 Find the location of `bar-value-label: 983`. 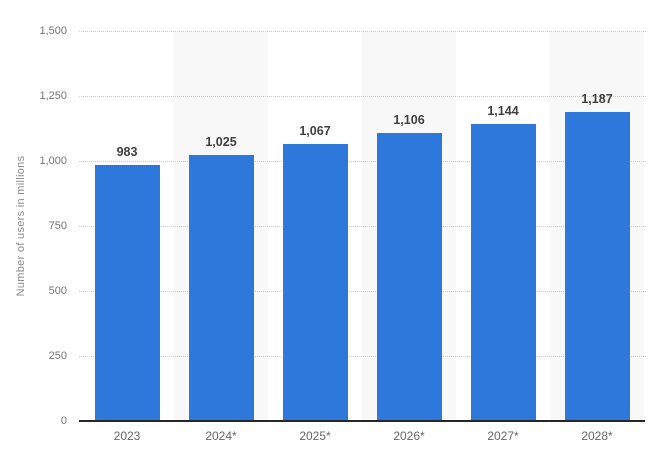

bar-value-label: 983 is located at coordinates (127, 152).